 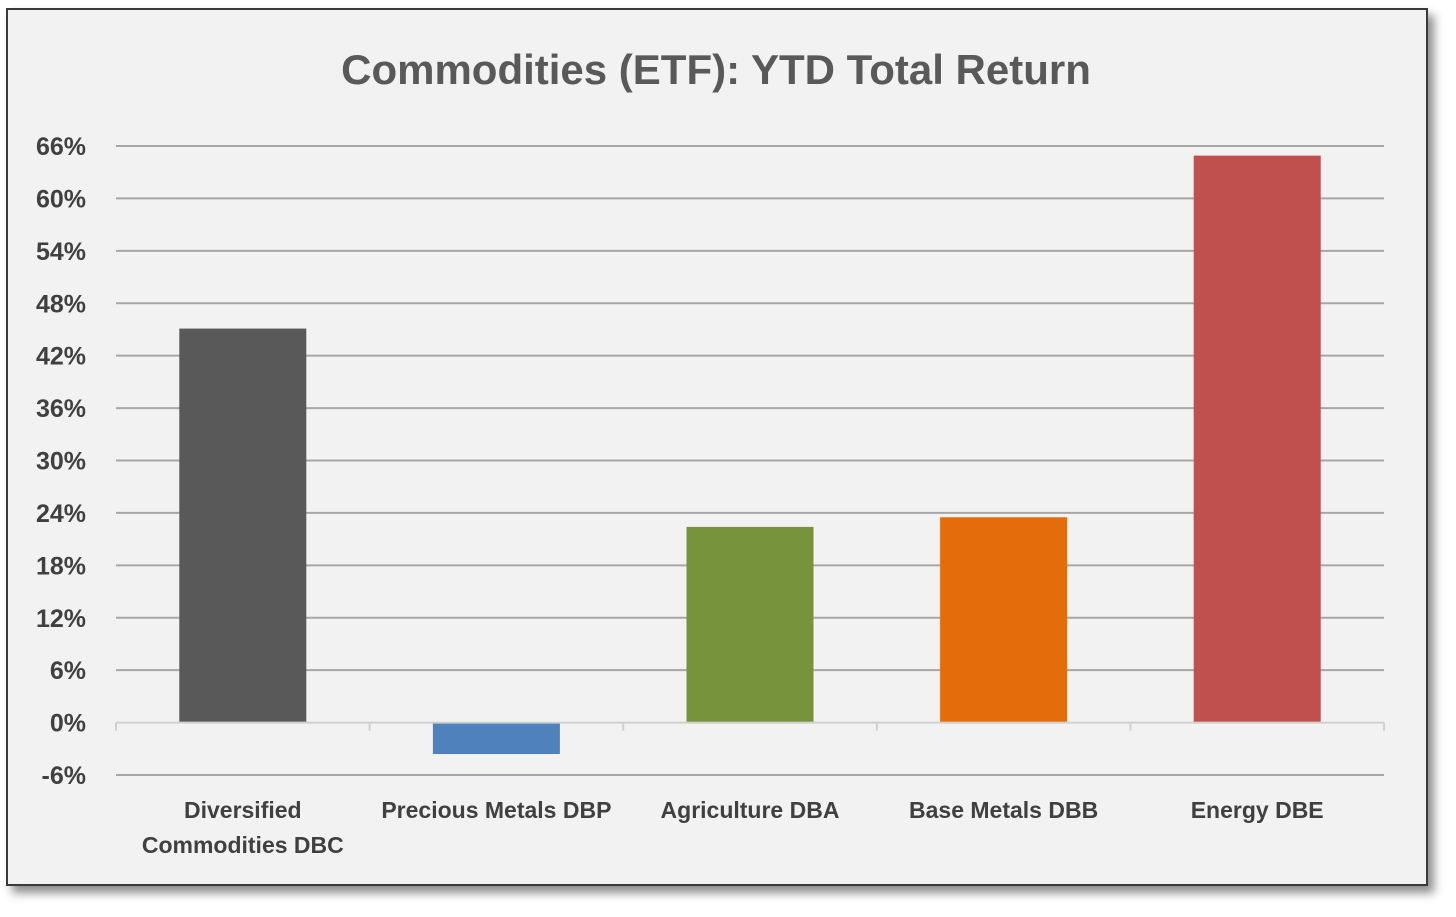 What do you see at coordinates (1257, 810) in the screenshot?
I see `x-category-label: Energy DBE` at bounding box center [1257, 810].